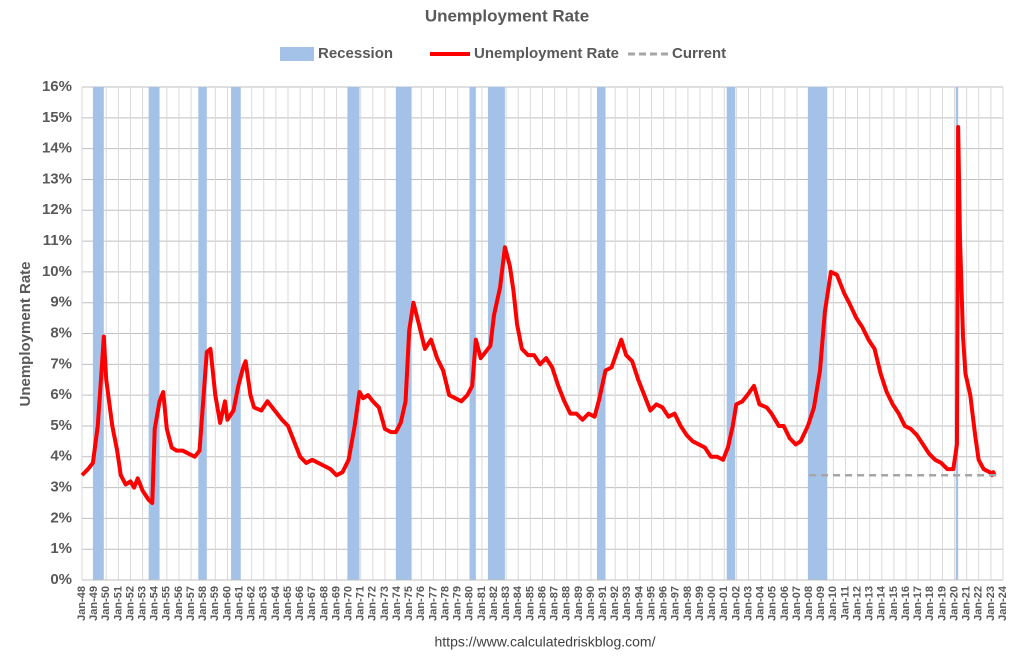  Describe the element at coordinates (797, 603) in the screenshot. I see `x-tick-label: Jan-07` at that location.